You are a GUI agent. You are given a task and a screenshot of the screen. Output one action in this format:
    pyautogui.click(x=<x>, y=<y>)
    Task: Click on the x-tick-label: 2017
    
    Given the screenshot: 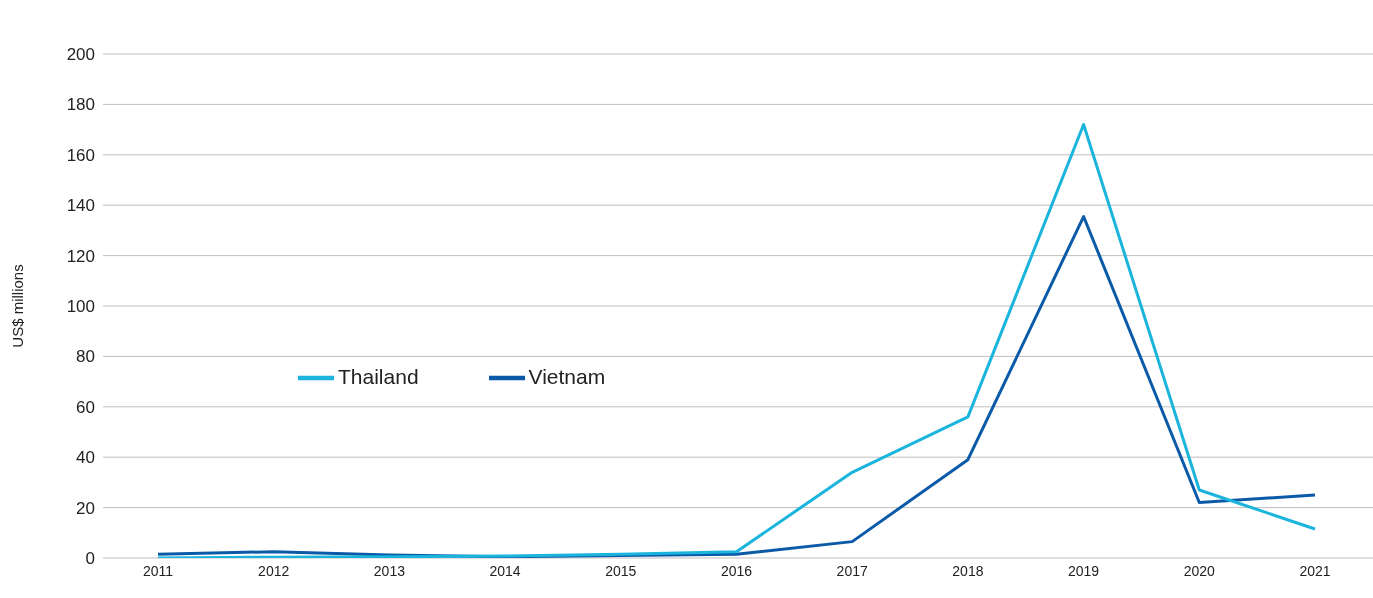 What is the action you would take?
    pyautogui.click(x=852, y=570)
    